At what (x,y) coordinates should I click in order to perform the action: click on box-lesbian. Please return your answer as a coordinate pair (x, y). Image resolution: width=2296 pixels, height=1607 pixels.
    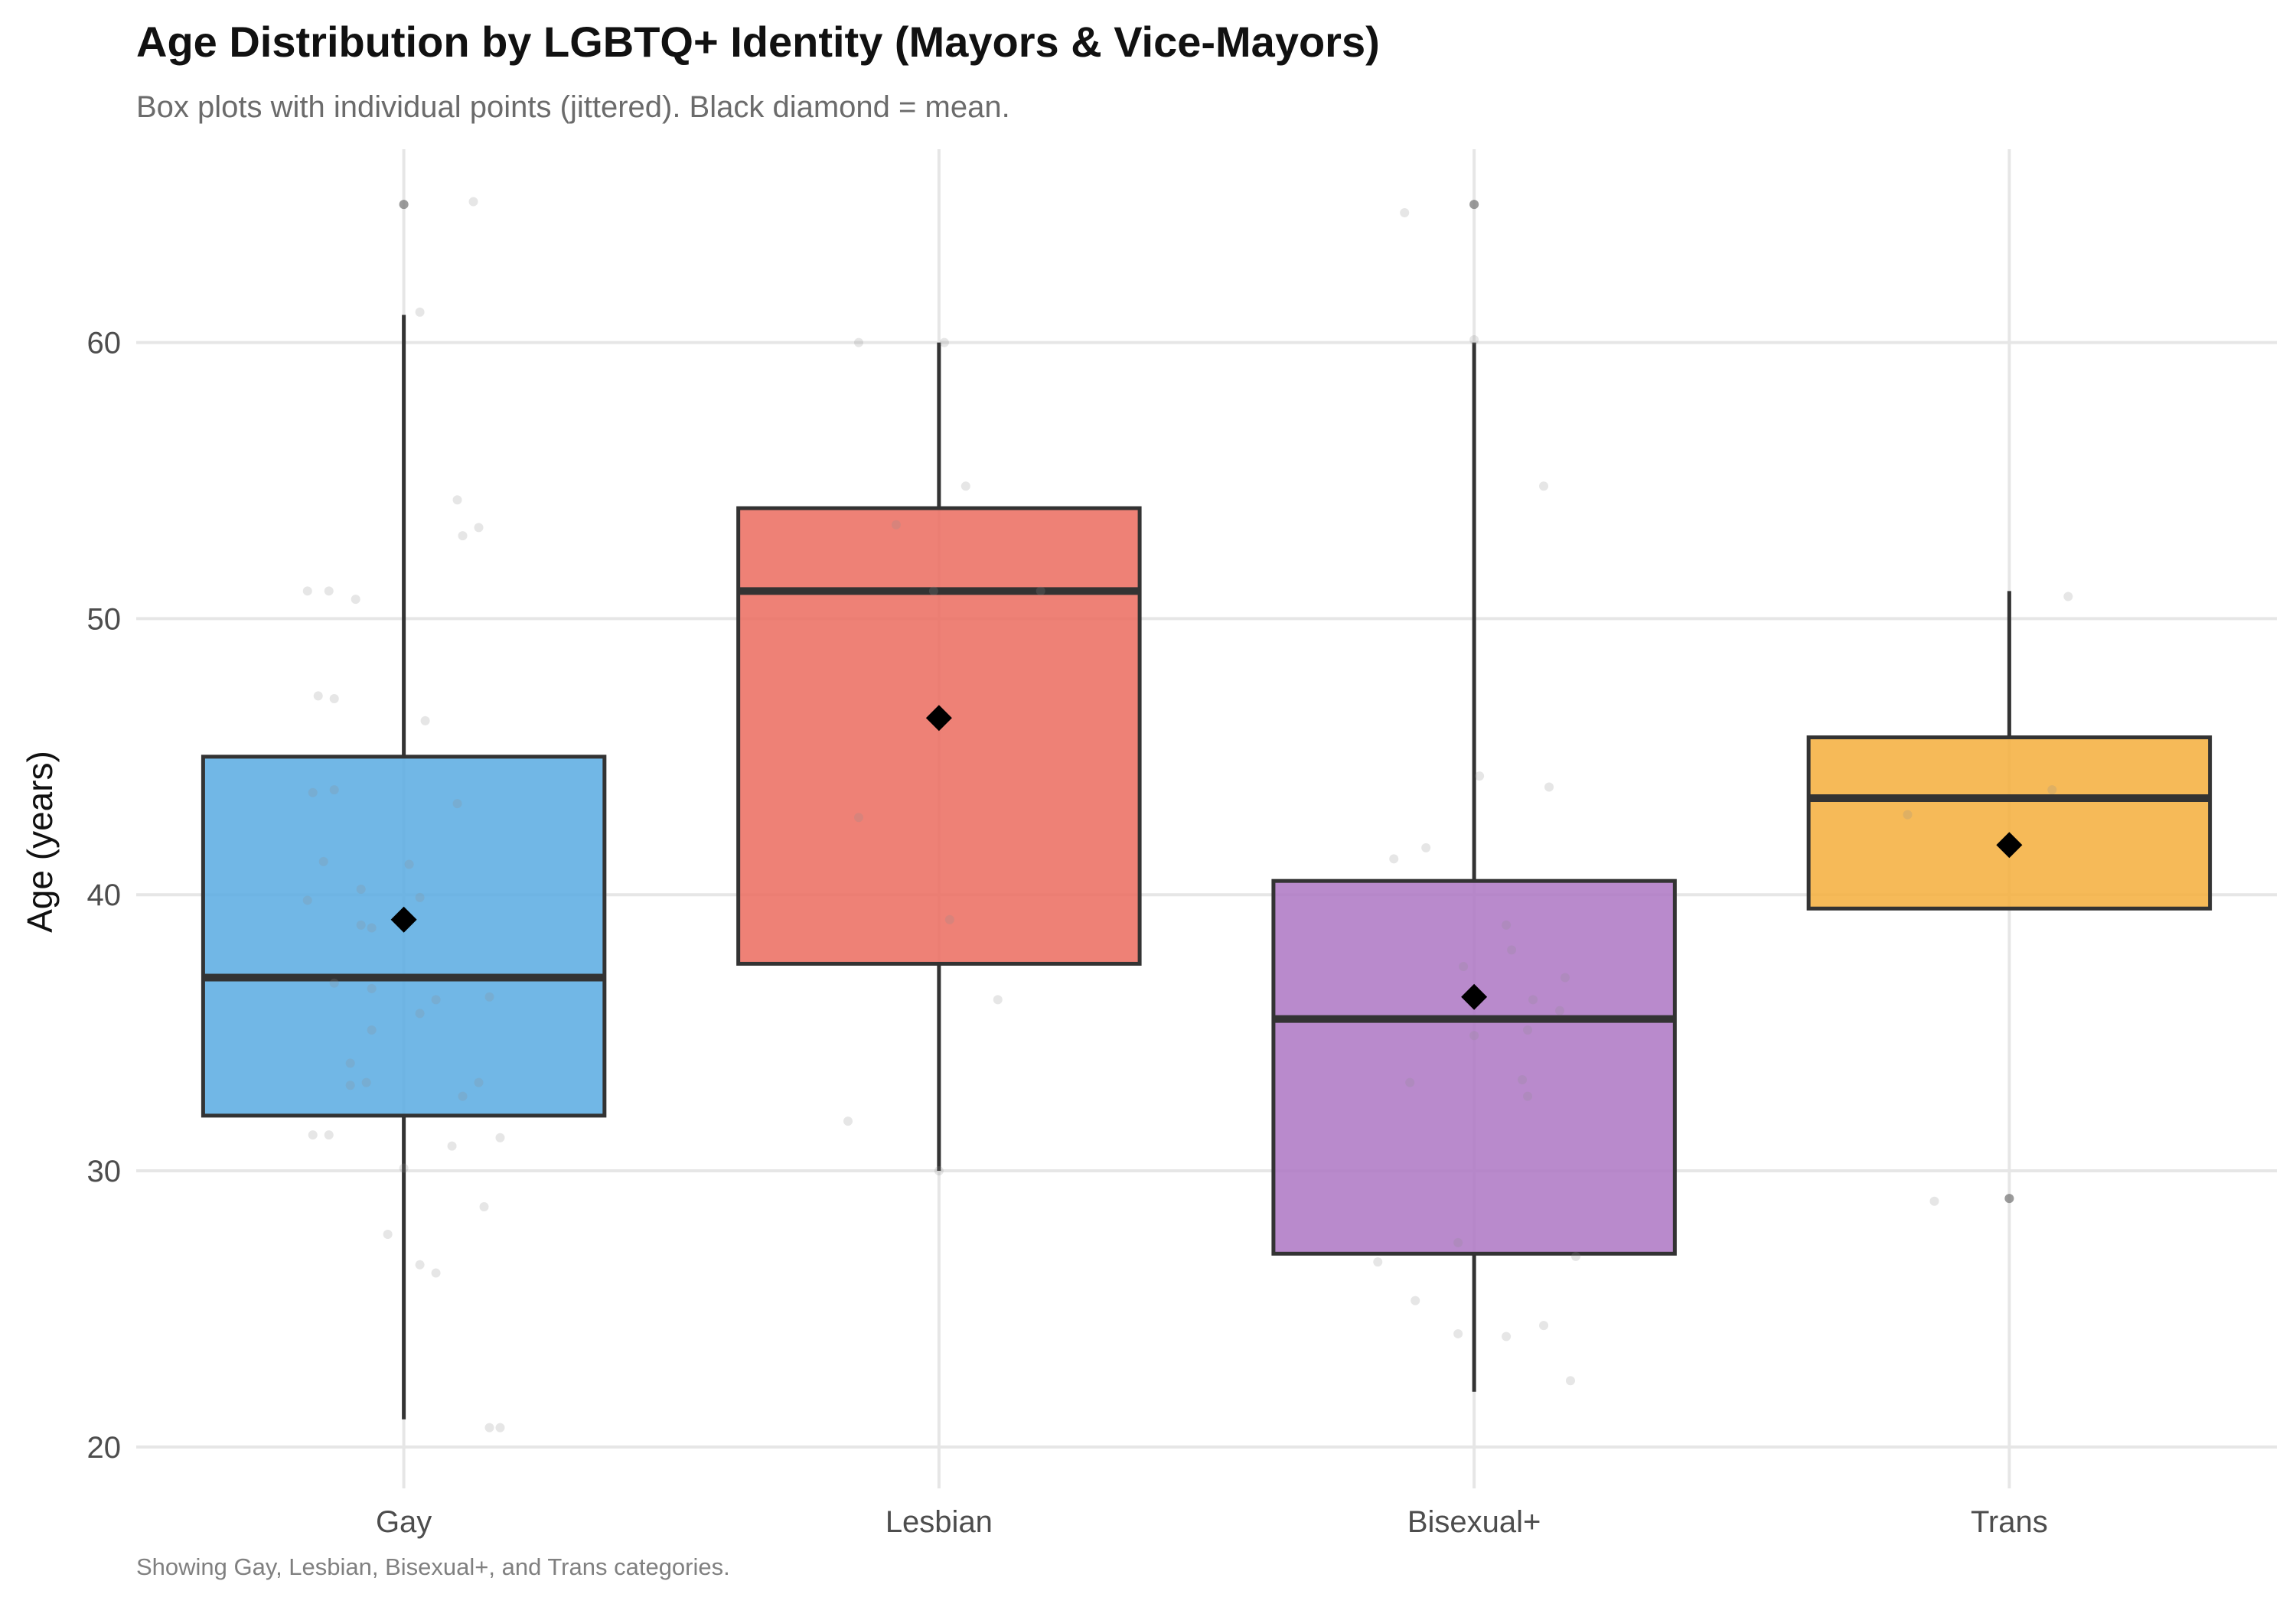
    Looking at the image, I should click on (939, 757).